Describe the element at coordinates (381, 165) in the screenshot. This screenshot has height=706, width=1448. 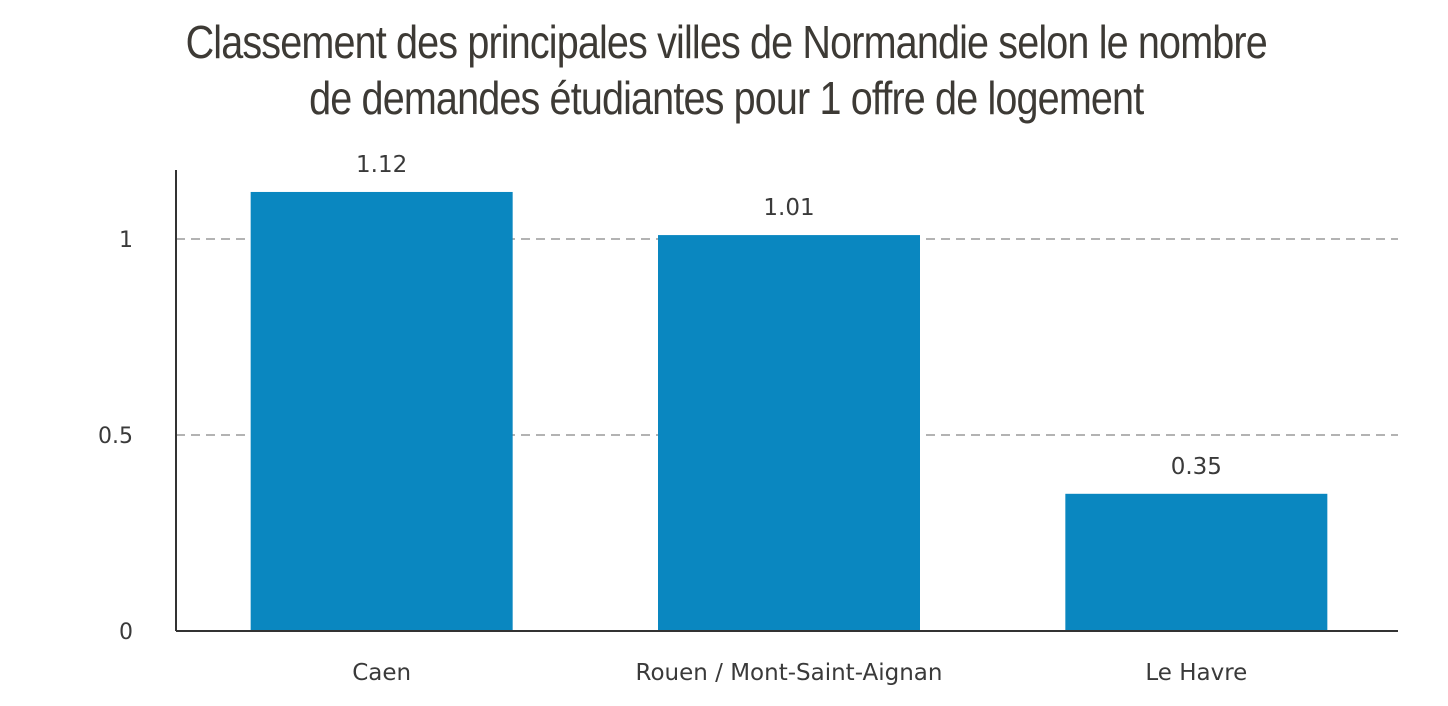
I see `data-label: 1.12` at that location.